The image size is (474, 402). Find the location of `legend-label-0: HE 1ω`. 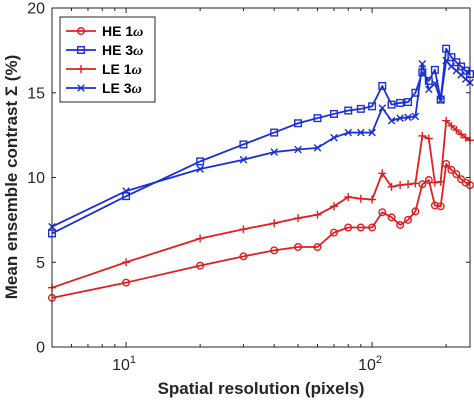

legend-label-0: HE 1ω is located at coordinates (122, 31).